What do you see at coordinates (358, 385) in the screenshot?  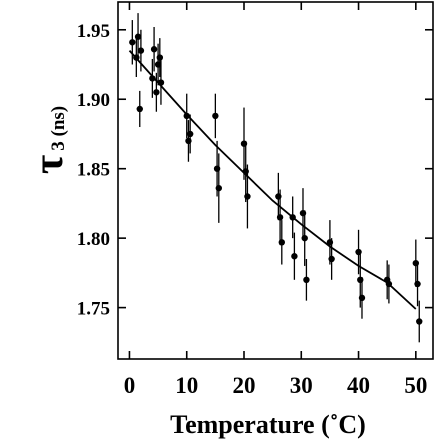 I see `x-tick-label: 40` at bounding box center [358, 385].